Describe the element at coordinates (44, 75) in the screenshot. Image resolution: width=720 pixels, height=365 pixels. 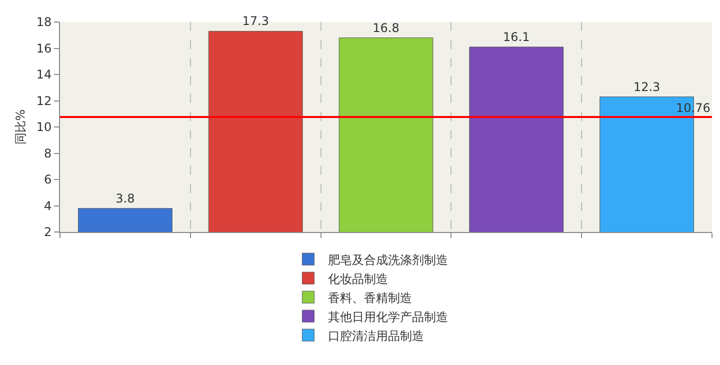
I see `y-tick-label: 14` at that location.